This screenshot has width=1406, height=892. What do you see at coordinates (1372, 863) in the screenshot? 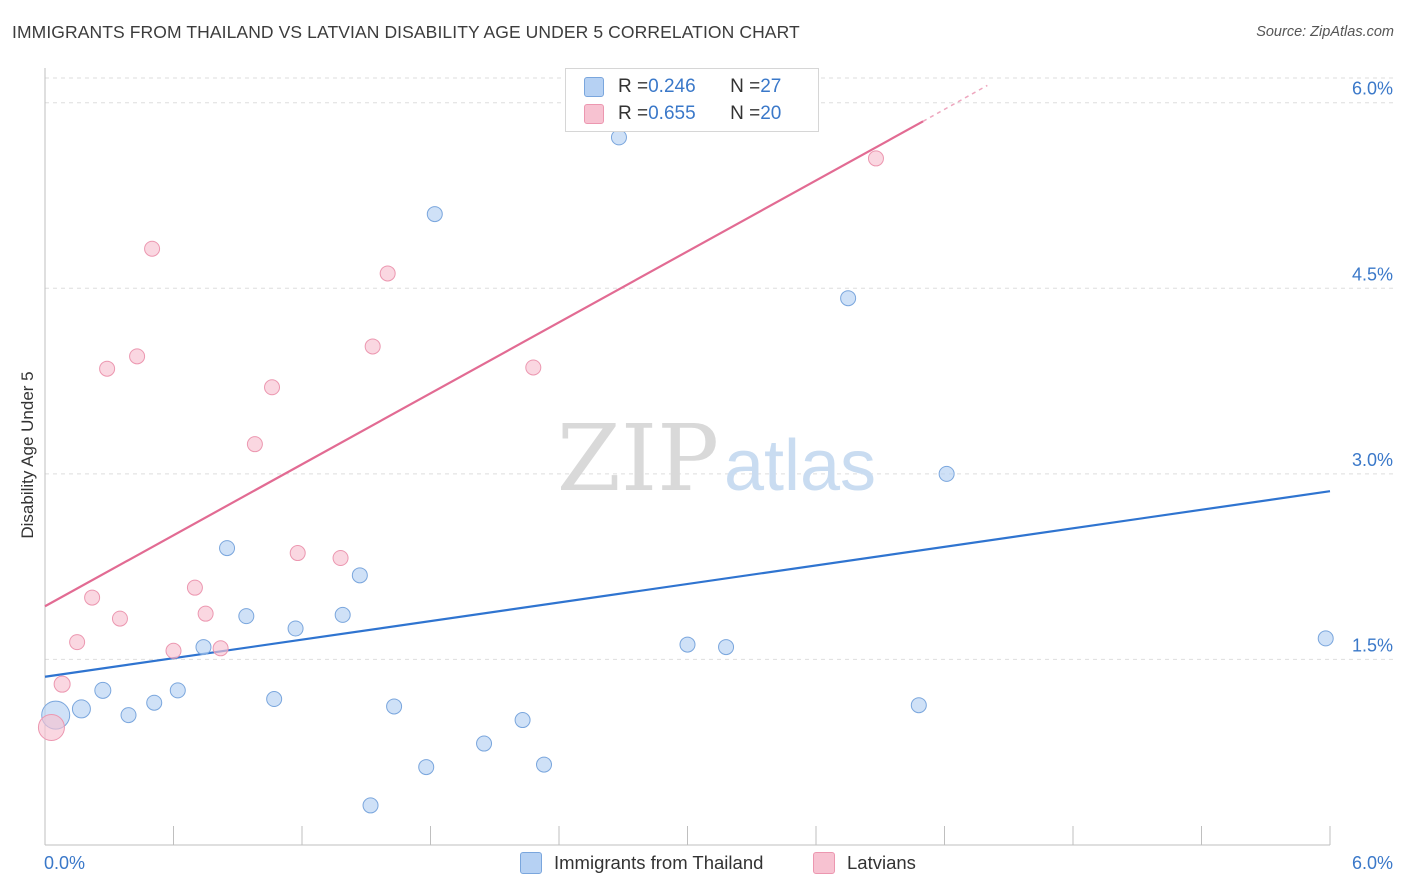
I see `x-tick-label-end: 6.0%` at bounding box center [1372, 863].